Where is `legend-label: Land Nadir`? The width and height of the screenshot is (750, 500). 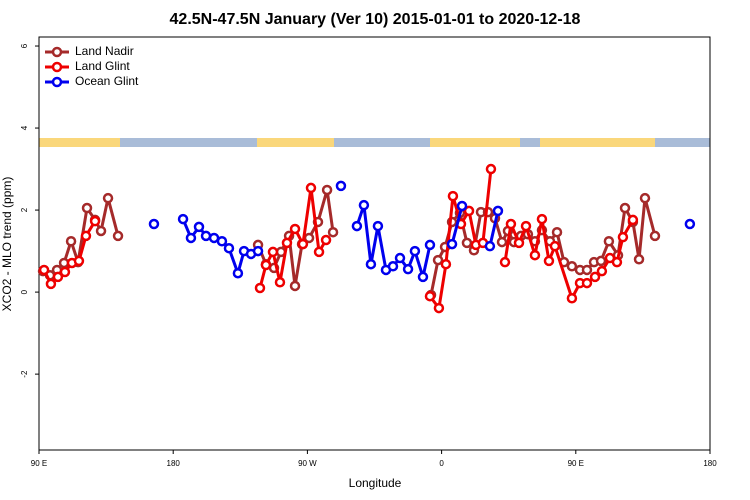 legend-label: Land Nadir is located at coordinates (104, 51).